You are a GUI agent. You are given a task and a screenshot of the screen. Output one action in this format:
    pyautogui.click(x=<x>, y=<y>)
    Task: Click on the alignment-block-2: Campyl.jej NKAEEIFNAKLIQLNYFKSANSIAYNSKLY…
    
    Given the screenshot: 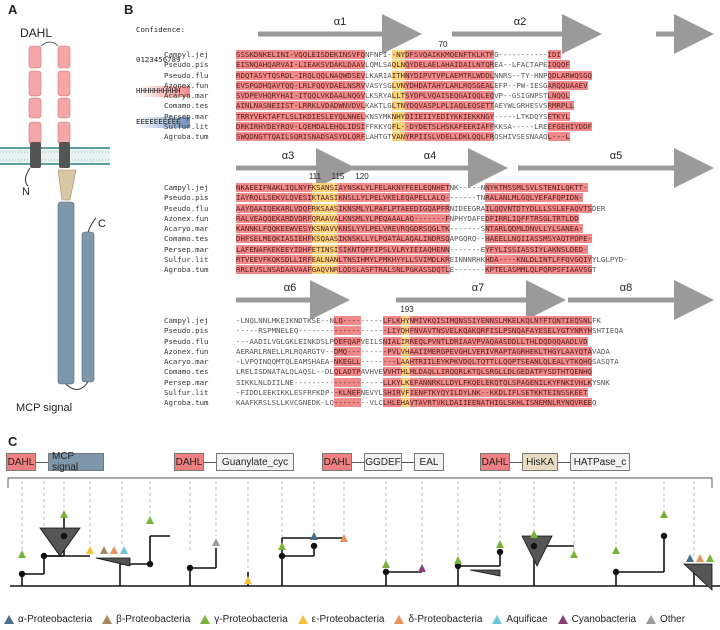 What is the action you would take?
    pyautogui.click(x=396, y=229)
    